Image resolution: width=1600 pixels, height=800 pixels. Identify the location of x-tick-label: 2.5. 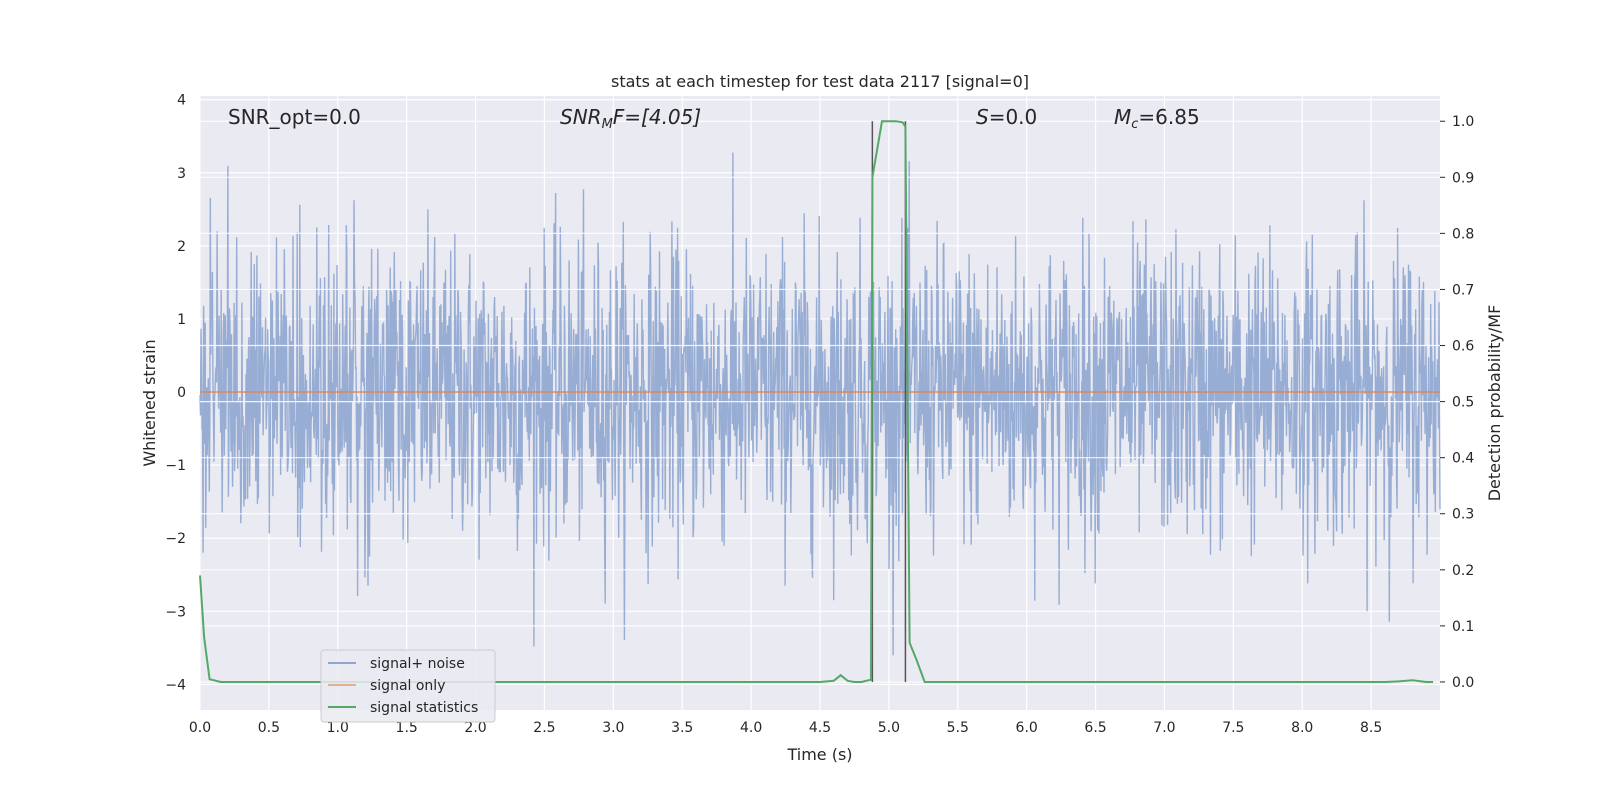
(544, 728).